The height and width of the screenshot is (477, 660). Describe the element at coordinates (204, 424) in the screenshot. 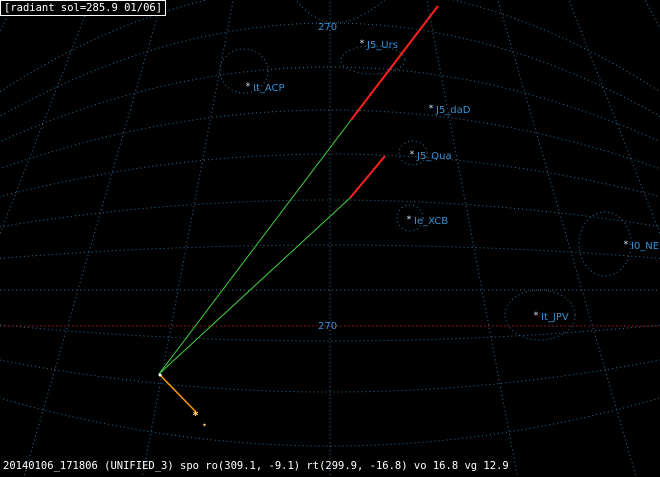

I see `star-marker: ✦` at that location.